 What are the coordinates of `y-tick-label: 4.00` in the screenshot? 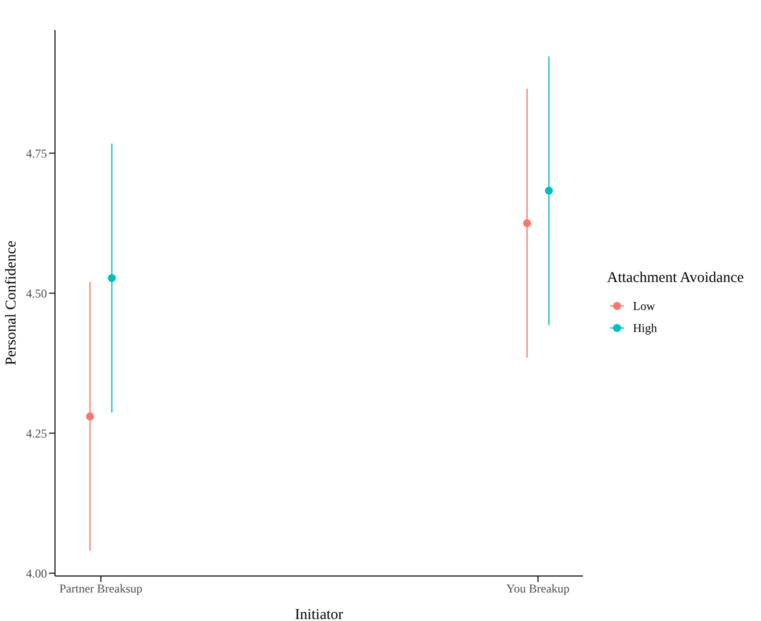 It's located at (36, 573).